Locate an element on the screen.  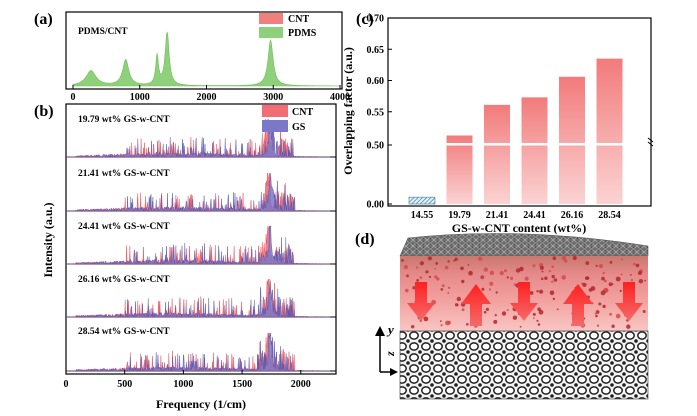
panel-c-bars: 14.55 19.79 21.41 24.41 26.16 28.54 is located at coordinates (521, 139).